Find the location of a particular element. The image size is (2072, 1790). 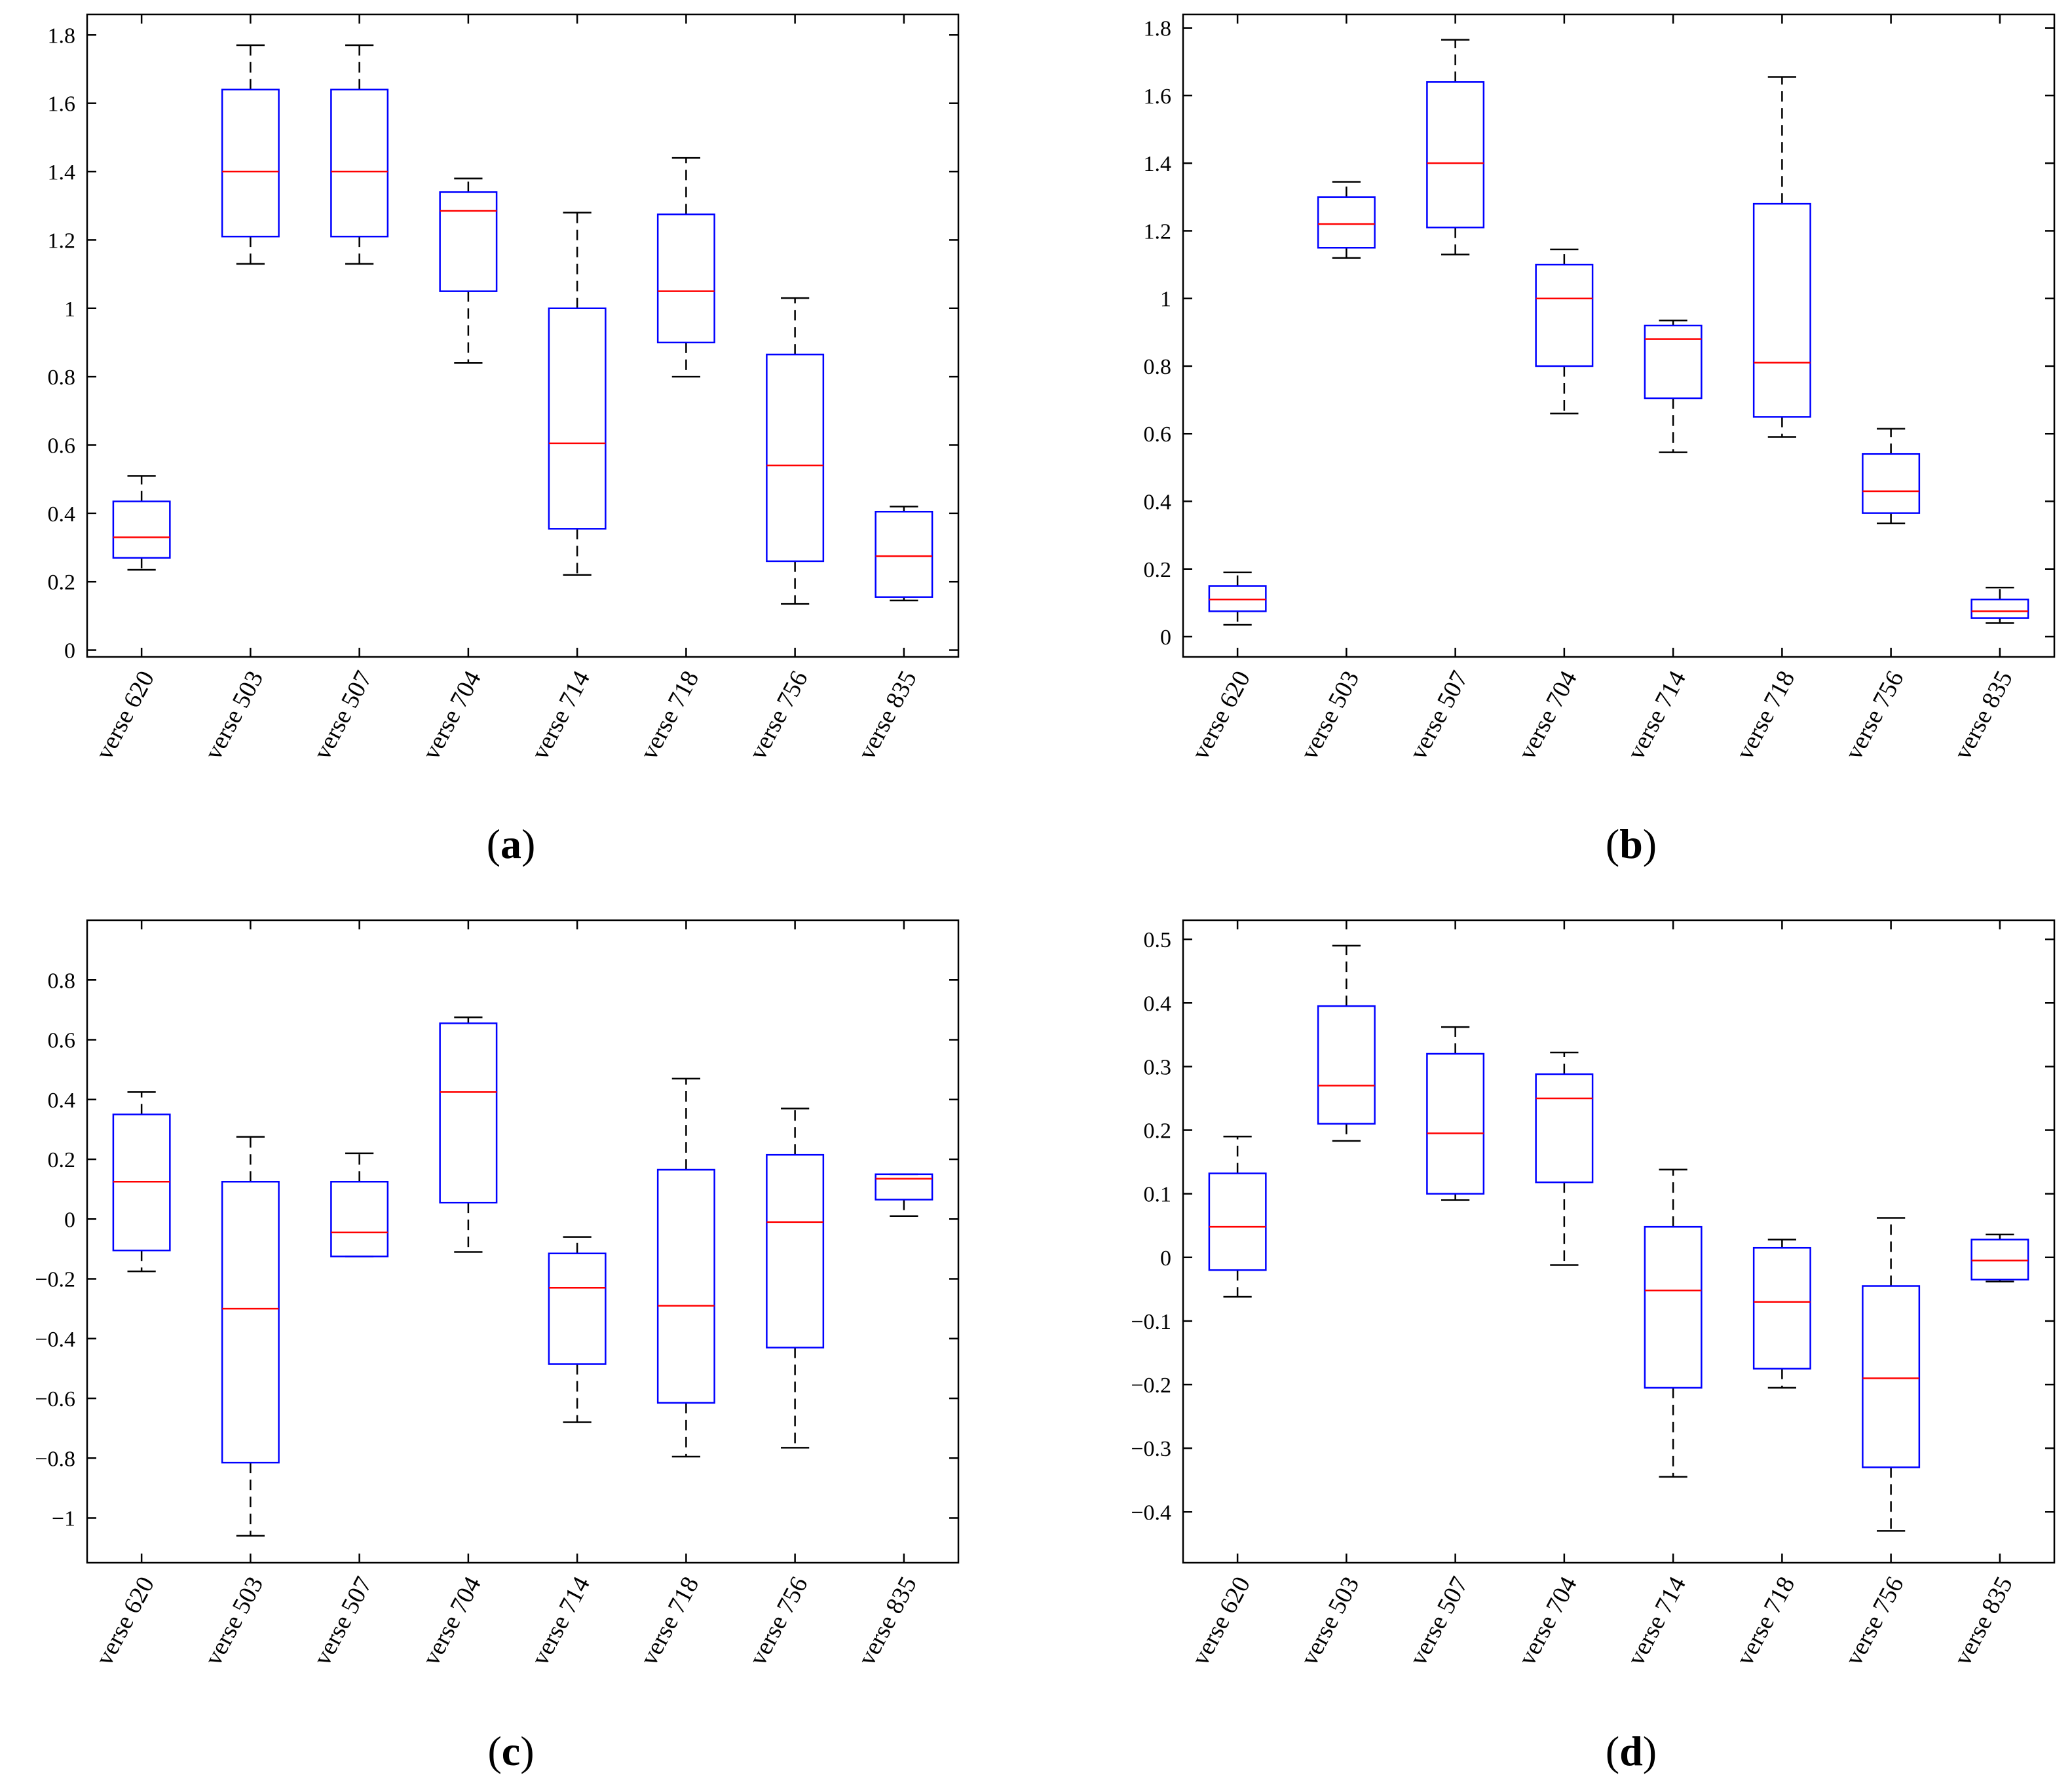

y-tick-label: 0.3 is located at coordinates (1158, 1067).